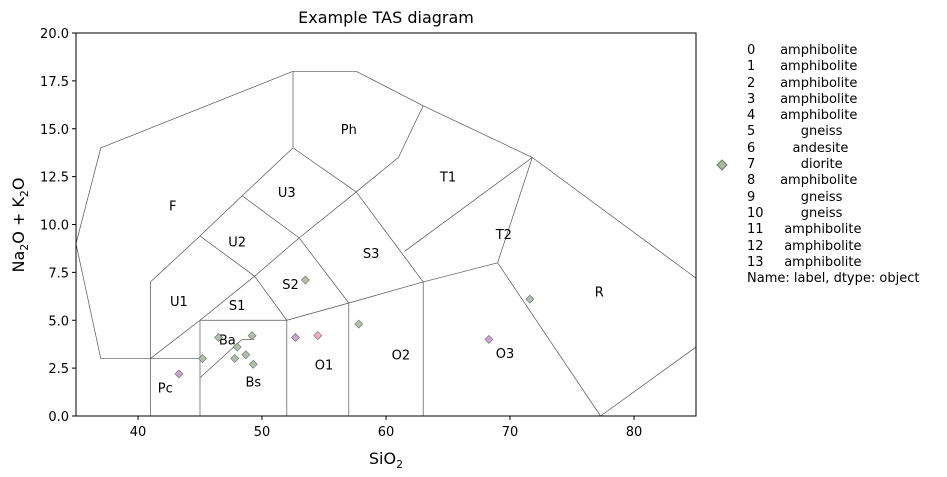 This screenshot has height=477, width=947. Describe the element at coordinates (802, 67) in the screenshot. I see `legend-line: 1 amphibolite` at that location.